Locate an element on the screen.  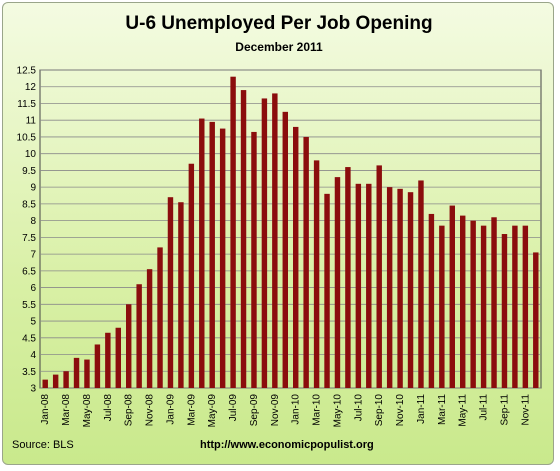
y-tick-label: 11.5 is located at coordinates (26, 104).